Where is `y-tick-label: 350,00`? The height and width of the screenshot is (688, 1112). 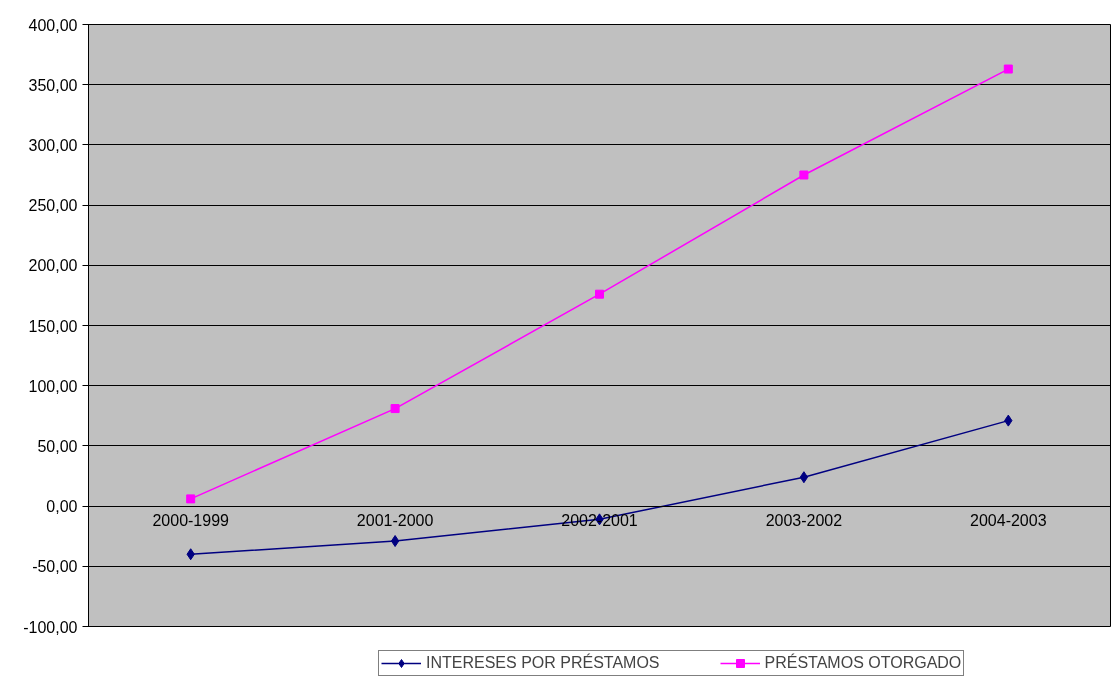
y-tick-label: 350,00 is located at coordinates (53, 85).